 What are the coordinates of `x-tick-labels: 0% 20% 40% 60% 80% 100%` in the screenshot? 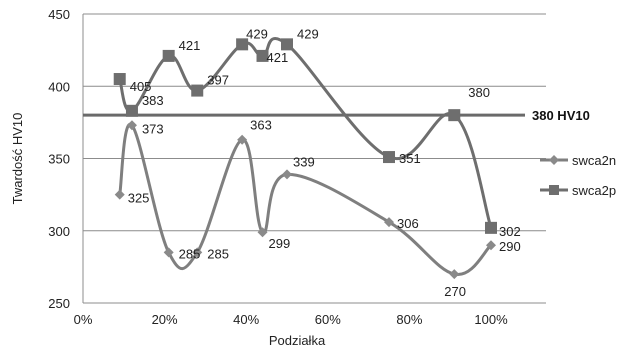 It's located at (291, 319).